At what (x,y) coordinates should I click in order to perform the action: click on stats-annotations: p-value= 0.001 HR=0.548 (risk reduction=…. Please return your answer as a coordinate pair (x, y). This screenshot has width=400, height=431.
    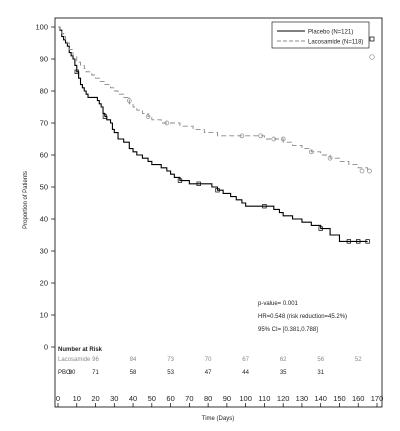
    Looking at the image, I should click on (302, 317).